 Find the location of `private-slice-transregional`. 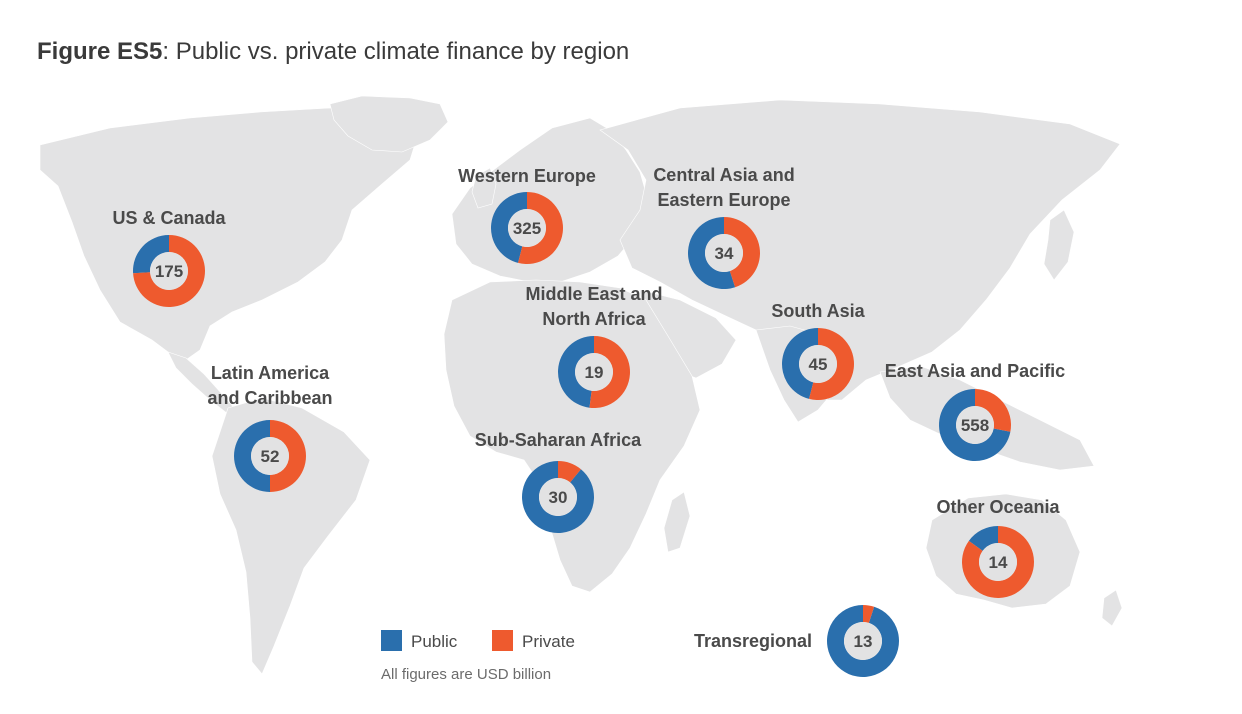

private-slice-transregional is located at coordinates (869, 614).